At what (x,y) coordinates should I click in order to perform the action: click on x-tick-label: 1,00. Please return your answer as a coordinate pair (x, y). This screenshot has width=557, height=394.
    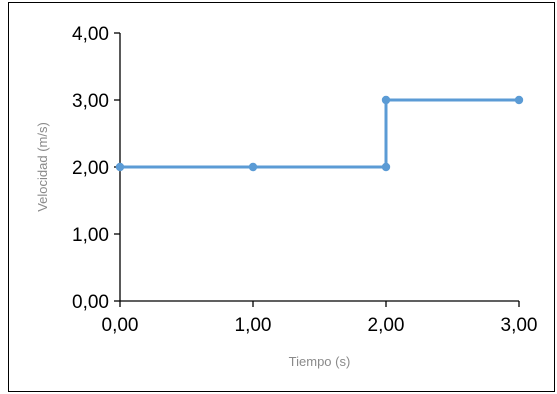
    Looking at the image, I should click on (253, 325).